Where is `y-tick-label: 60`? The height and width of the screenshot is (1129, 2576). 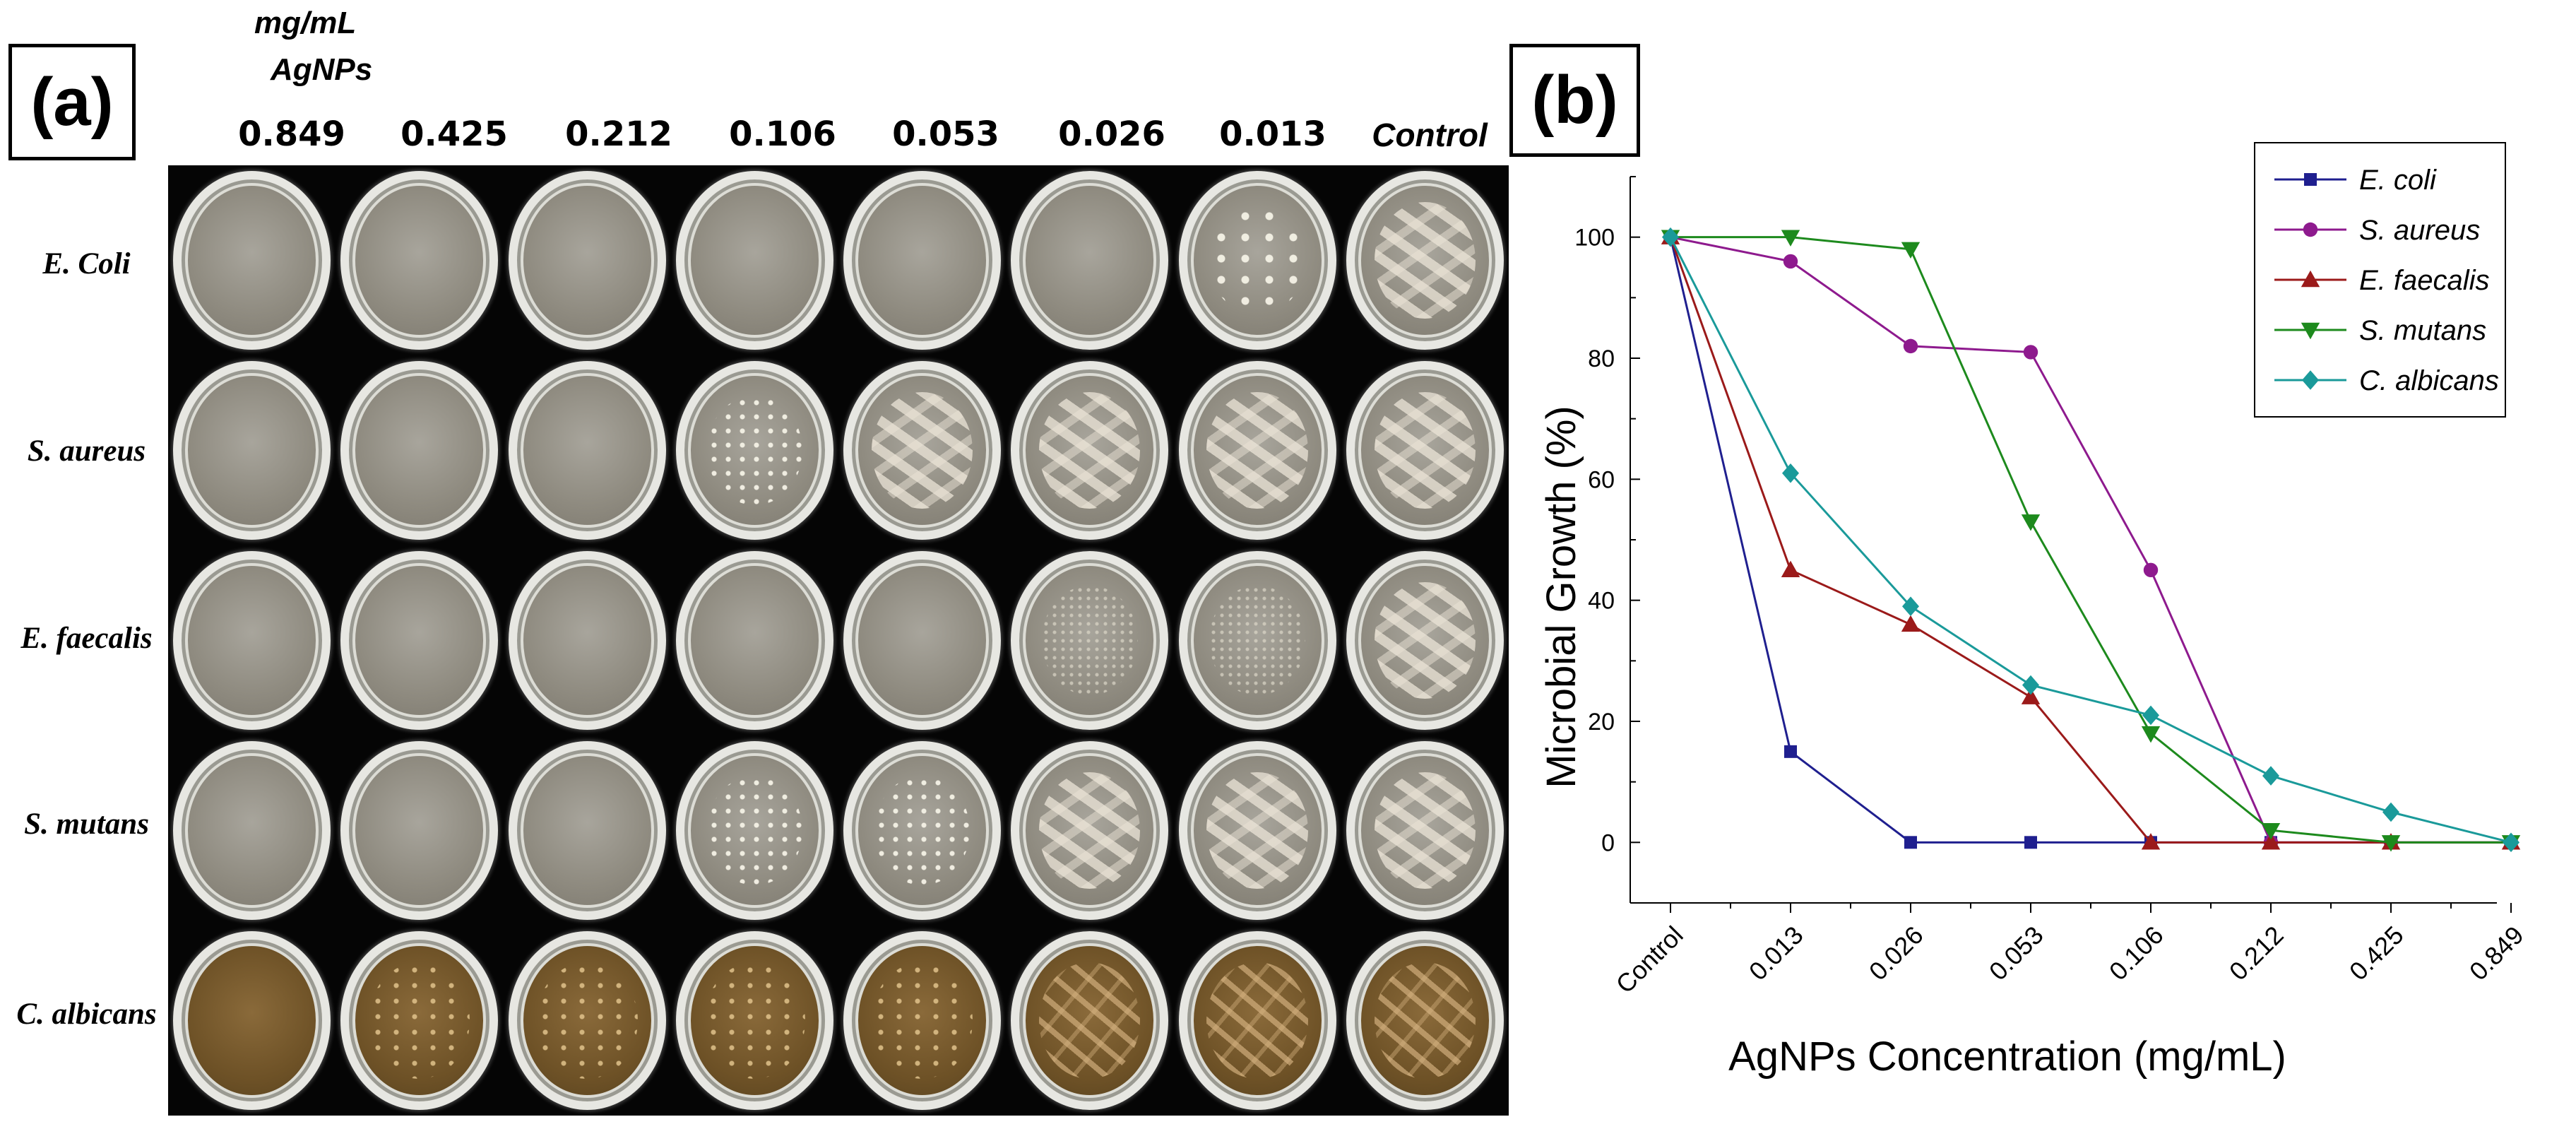
y-tick-label: 60 is located at coordinates (1601, 479).